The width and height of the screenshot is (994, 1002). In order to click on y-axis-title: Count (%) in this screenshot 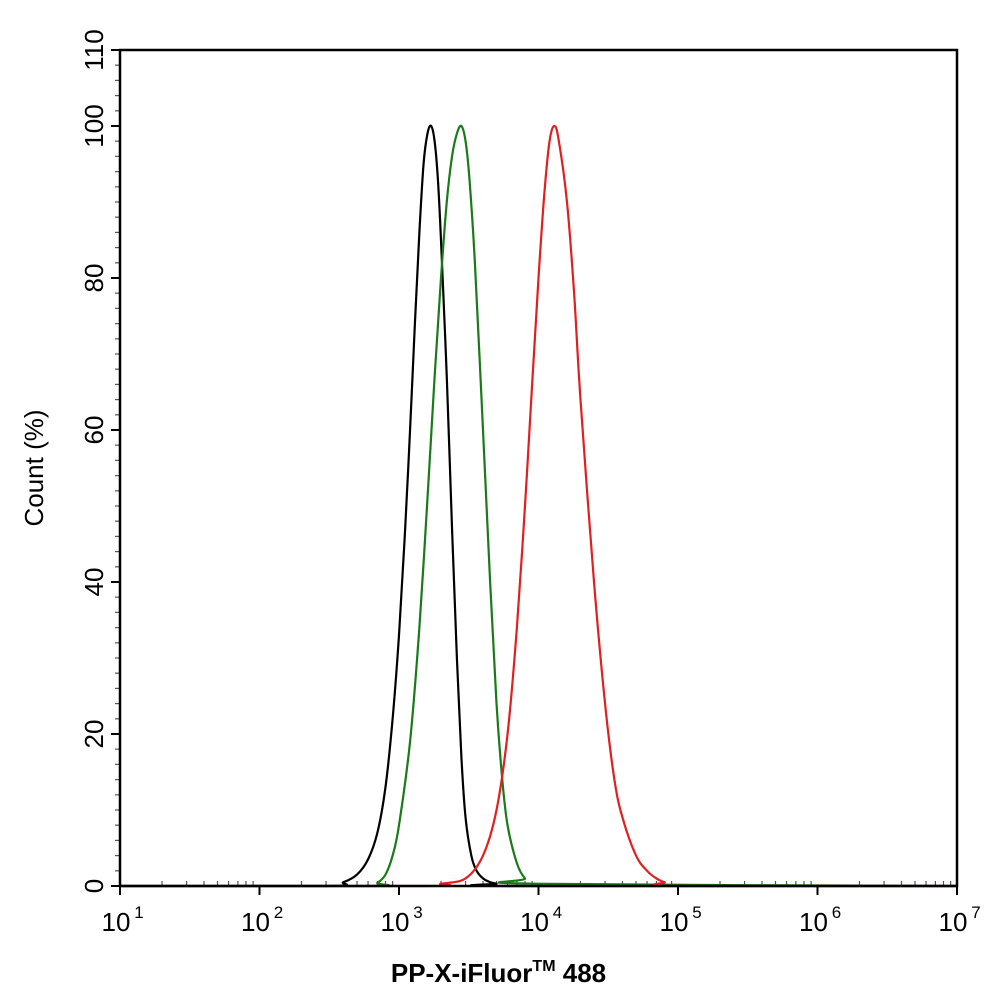, I will do `click(34, 467)`.